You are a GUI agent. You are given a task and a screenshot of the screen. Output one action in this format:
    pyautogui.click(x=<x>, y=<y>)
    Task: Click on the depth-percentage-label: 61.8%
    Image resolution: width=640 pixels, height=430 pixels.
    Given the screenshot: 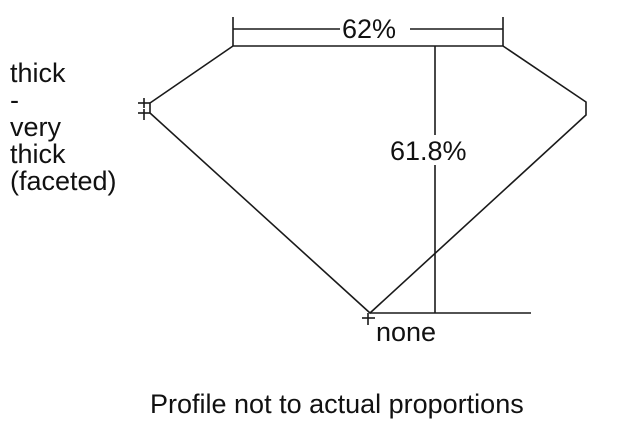 What is the action you would take?
    pyautogui.click(x=428, y=151)
    